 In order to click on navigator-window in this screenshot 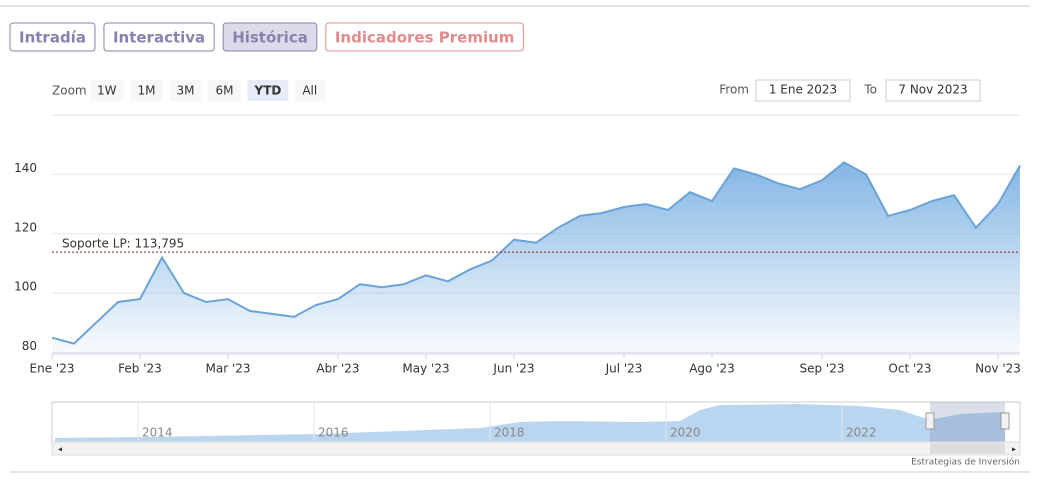, I will do `click(967, 422)`.